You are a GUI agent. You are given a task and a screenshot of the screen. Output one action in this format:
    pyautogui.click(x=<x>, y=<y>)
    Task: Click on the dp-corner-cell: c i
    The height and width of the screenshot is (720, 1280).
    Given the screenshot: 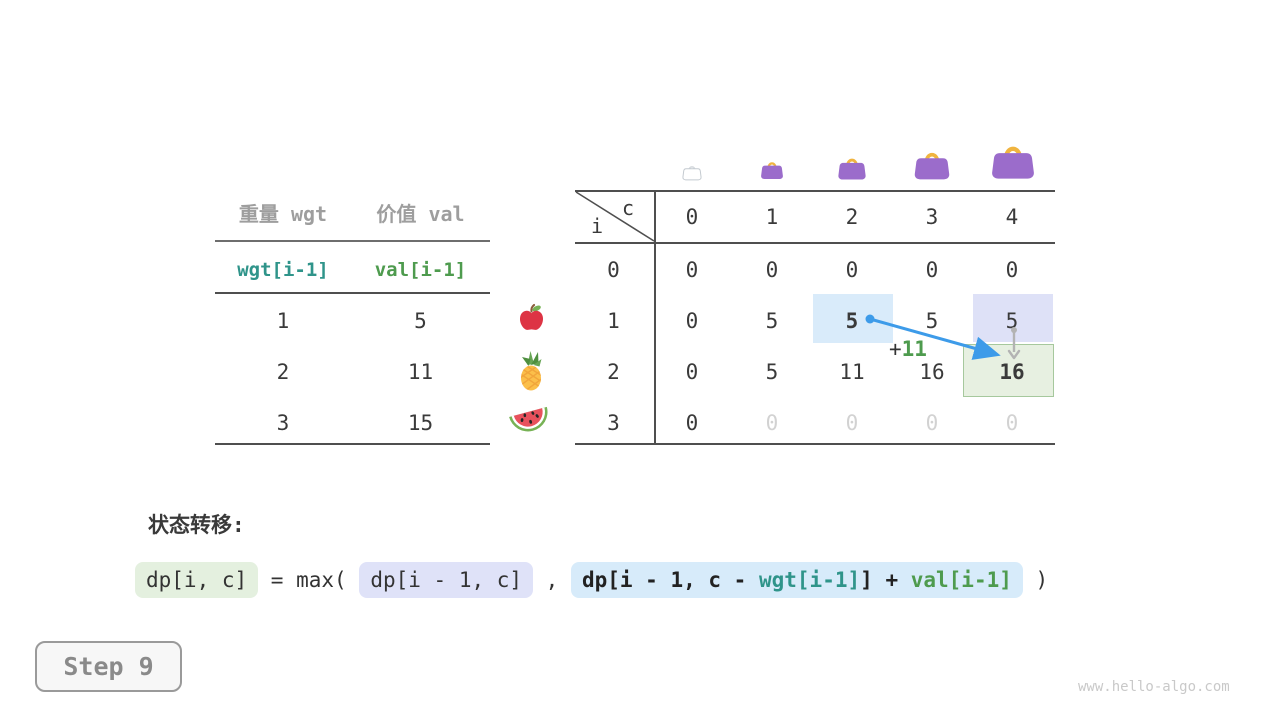 What is the action you would take?
    pyautogui.click(x=614, y=217)
    